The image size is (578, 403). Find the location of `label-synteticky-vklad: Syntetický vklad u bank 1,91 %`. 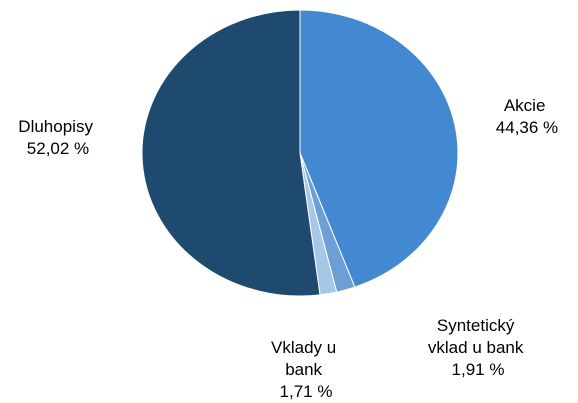

label-synteticky-vklad: Syntetický vklad u bank 1,91 % is located at coordinates (478, 347).